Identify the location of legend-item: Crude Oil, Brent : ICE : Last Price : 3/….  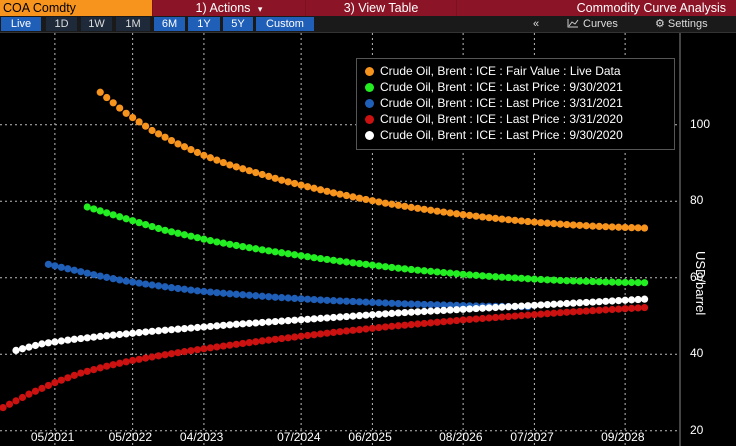
(494, 103).